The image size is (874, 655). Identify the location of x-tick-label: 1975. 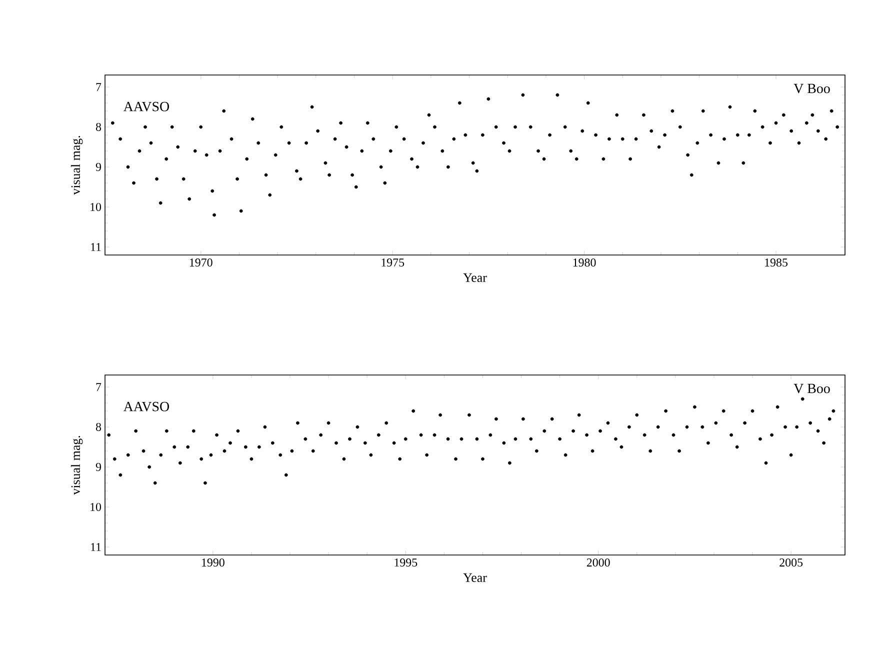
(393, 262).